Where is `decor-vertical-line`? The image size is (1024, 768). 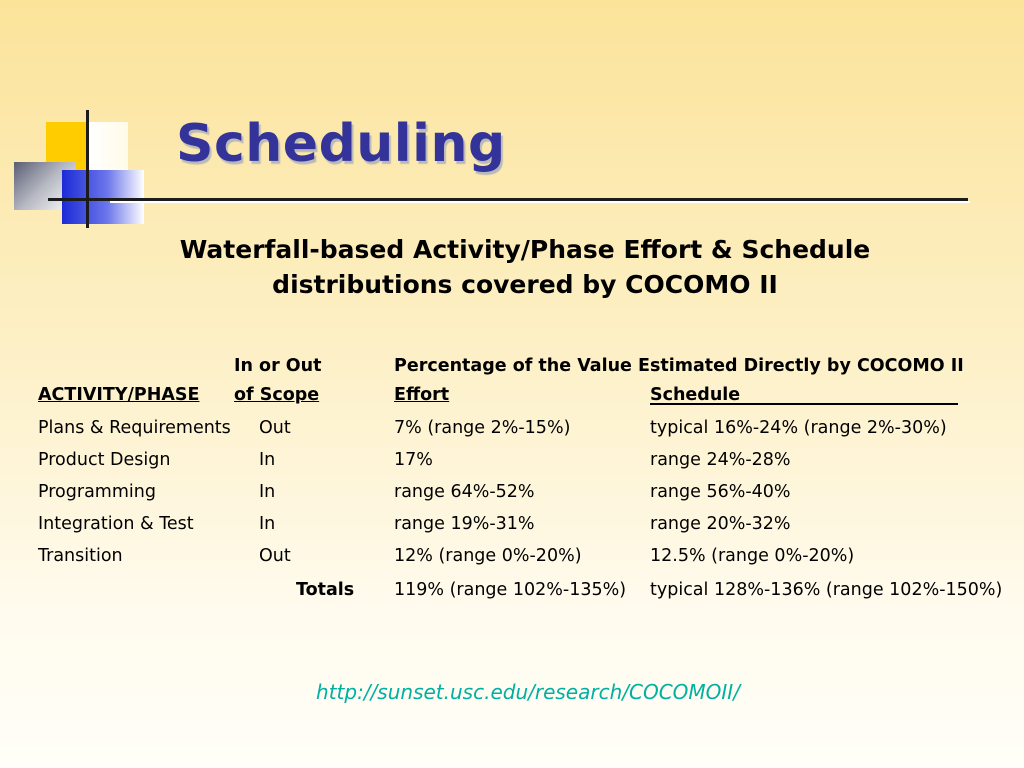 decor-vertical-line is located at coordinates (87, 169).